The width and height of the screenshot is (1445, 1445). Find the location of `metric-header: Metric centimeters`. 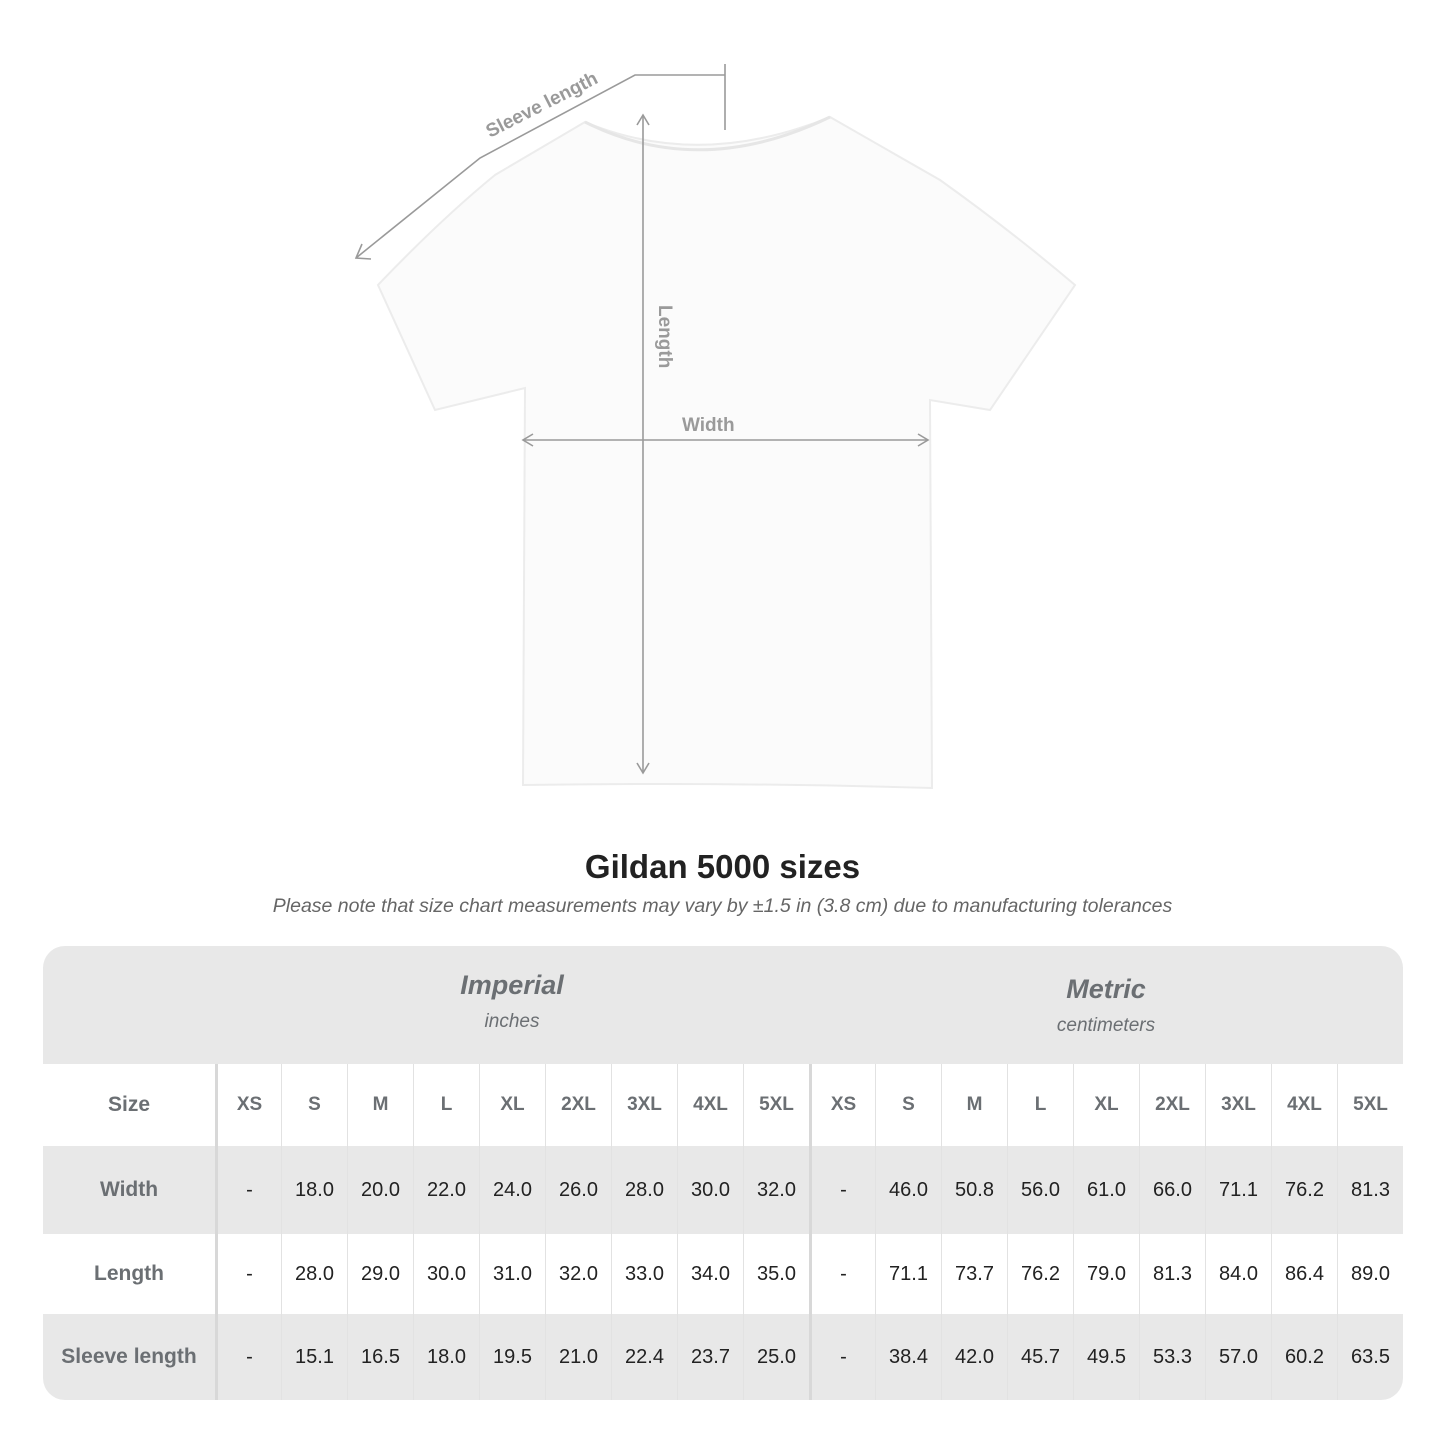

metric-header: Metric centimeters is located at coordinates (1106, 1033).